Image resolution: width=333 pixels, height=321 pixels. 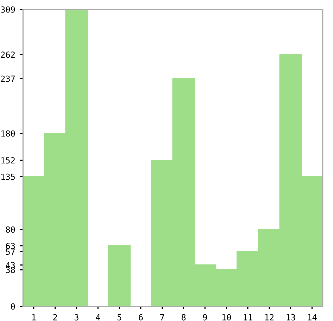 What do you see at coordinates (11, 270) in the screenshot?
I see `y-tick-label: 38` at bounding box center [11, 270].